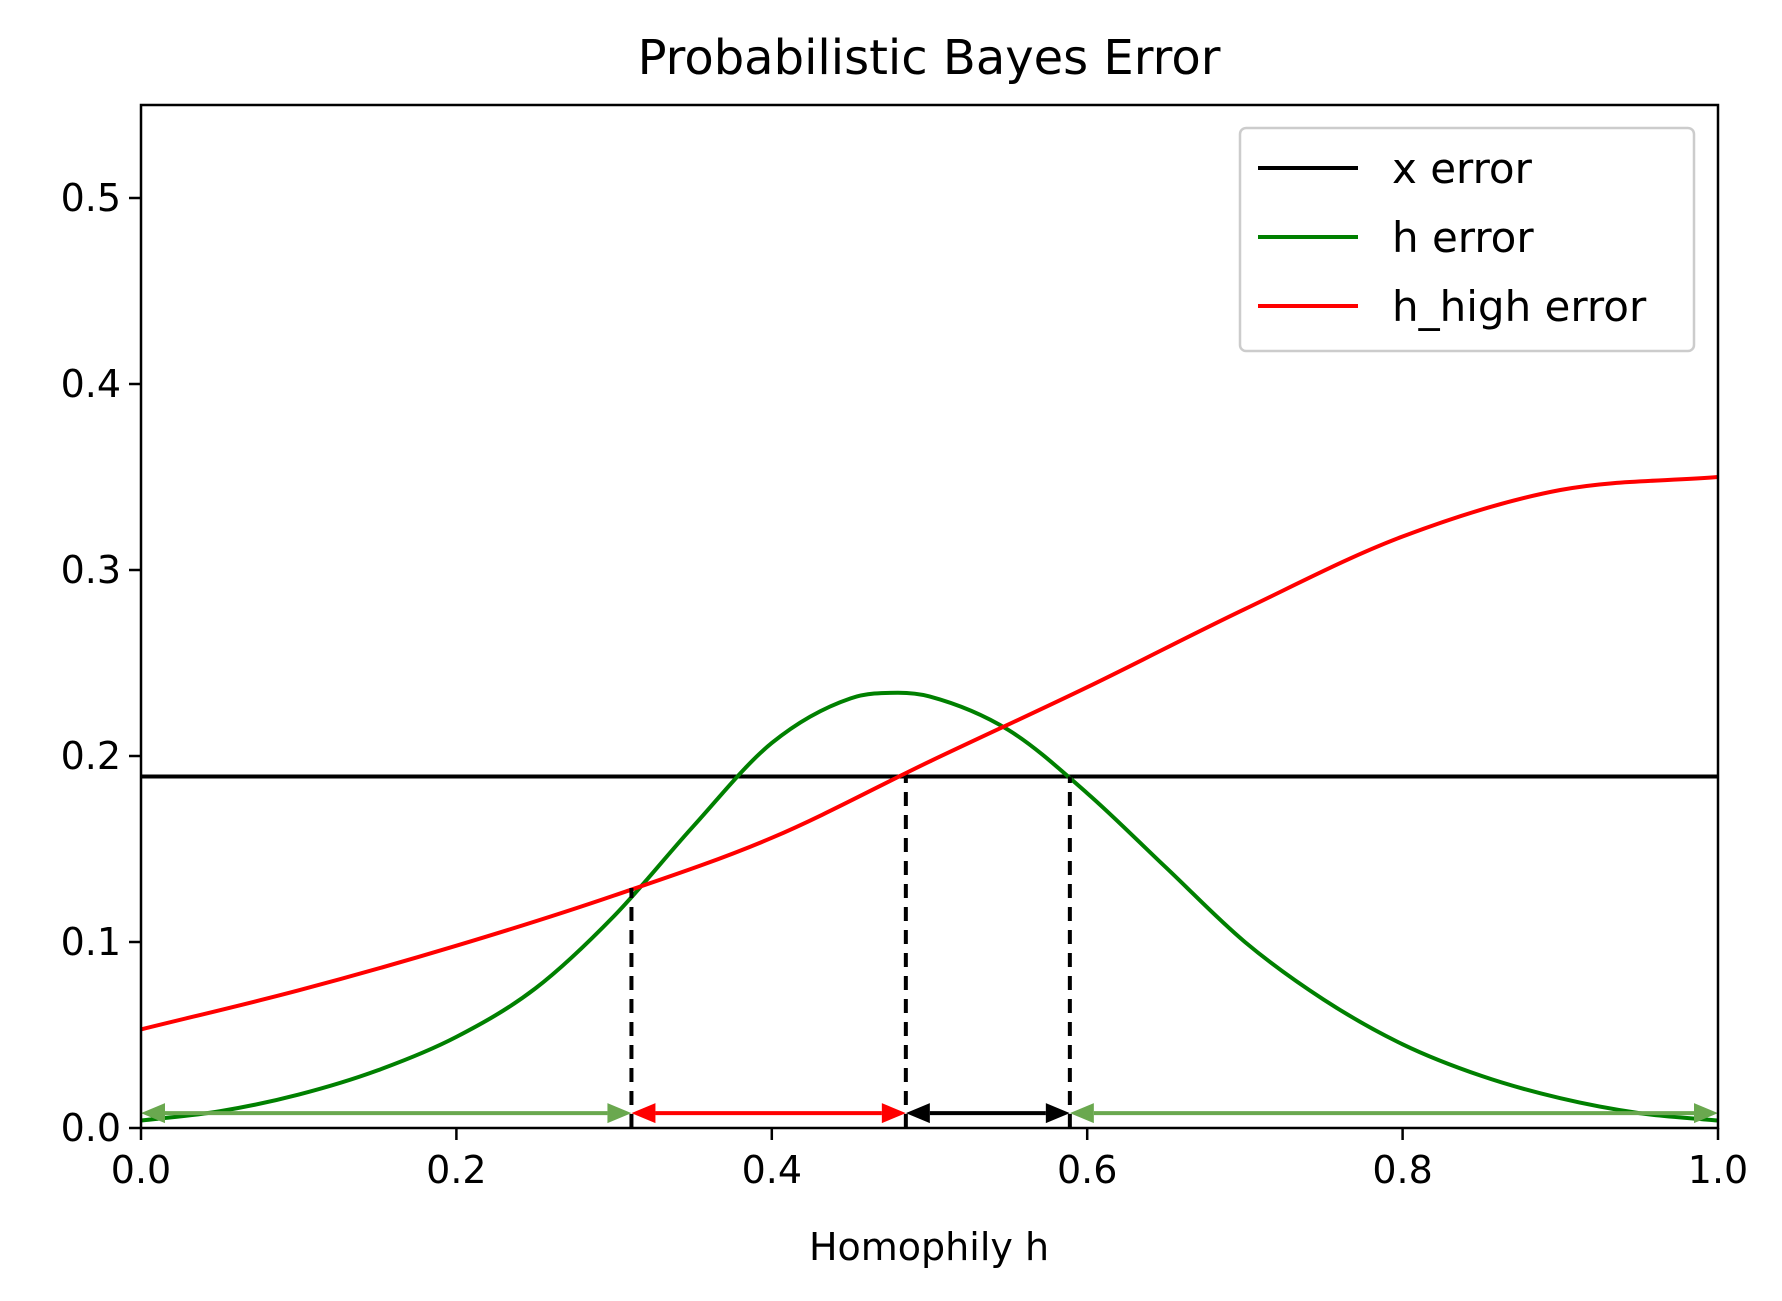  I want to click on y-tick-label: 0.2, so click(91, 756).